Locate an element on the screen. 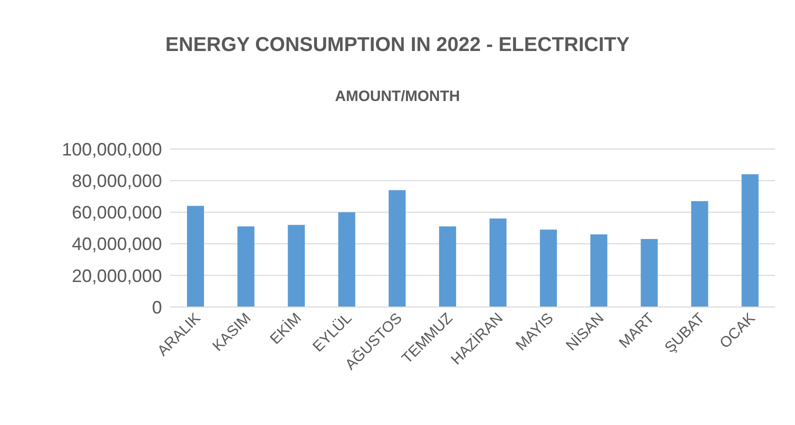  chart-title: ENERGY CONSUMPTION IN 2022 - ELECTRICITY is located at coordinates (397, 45).